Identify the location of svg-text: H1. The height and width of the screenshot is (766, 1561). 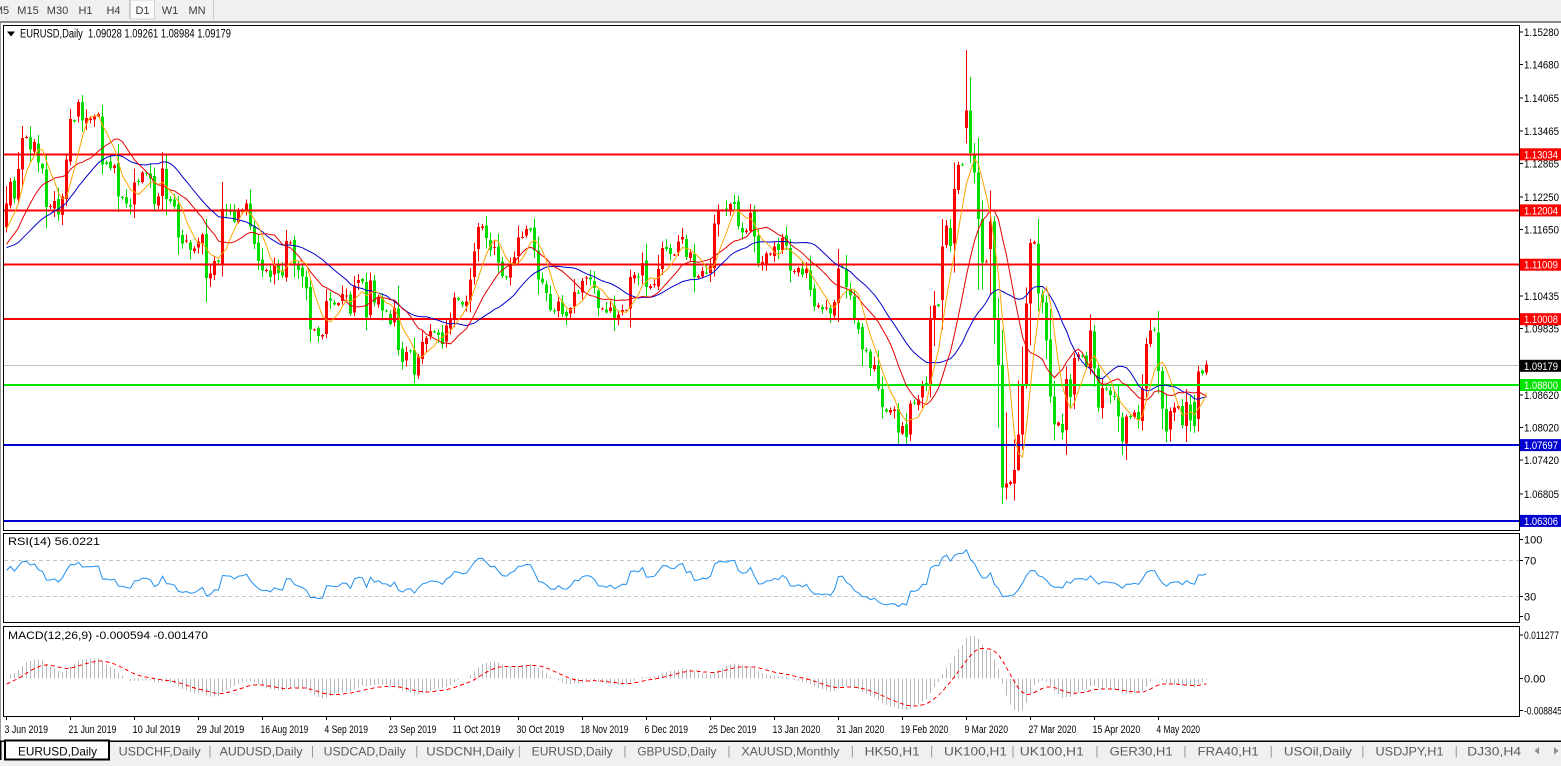
(85, 11).